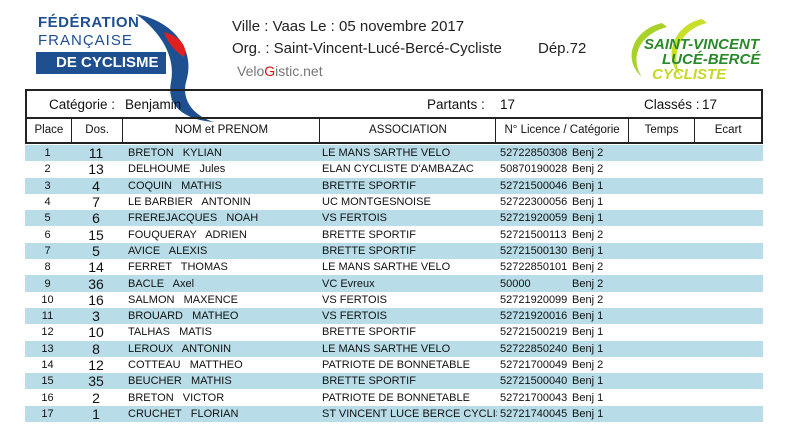  Describe the element at coordinates (348, 283) in the screenshot. I see `association: VC Evreux` at that location.